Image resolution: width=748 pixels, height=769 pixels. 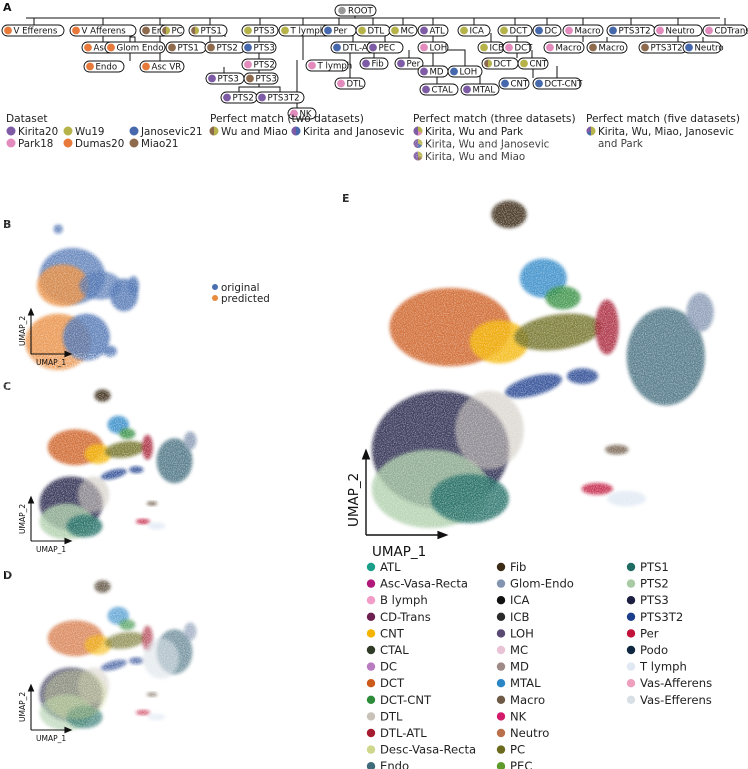 I want to click on cell-type-legend-item: MD, so click(x=512, y=667).